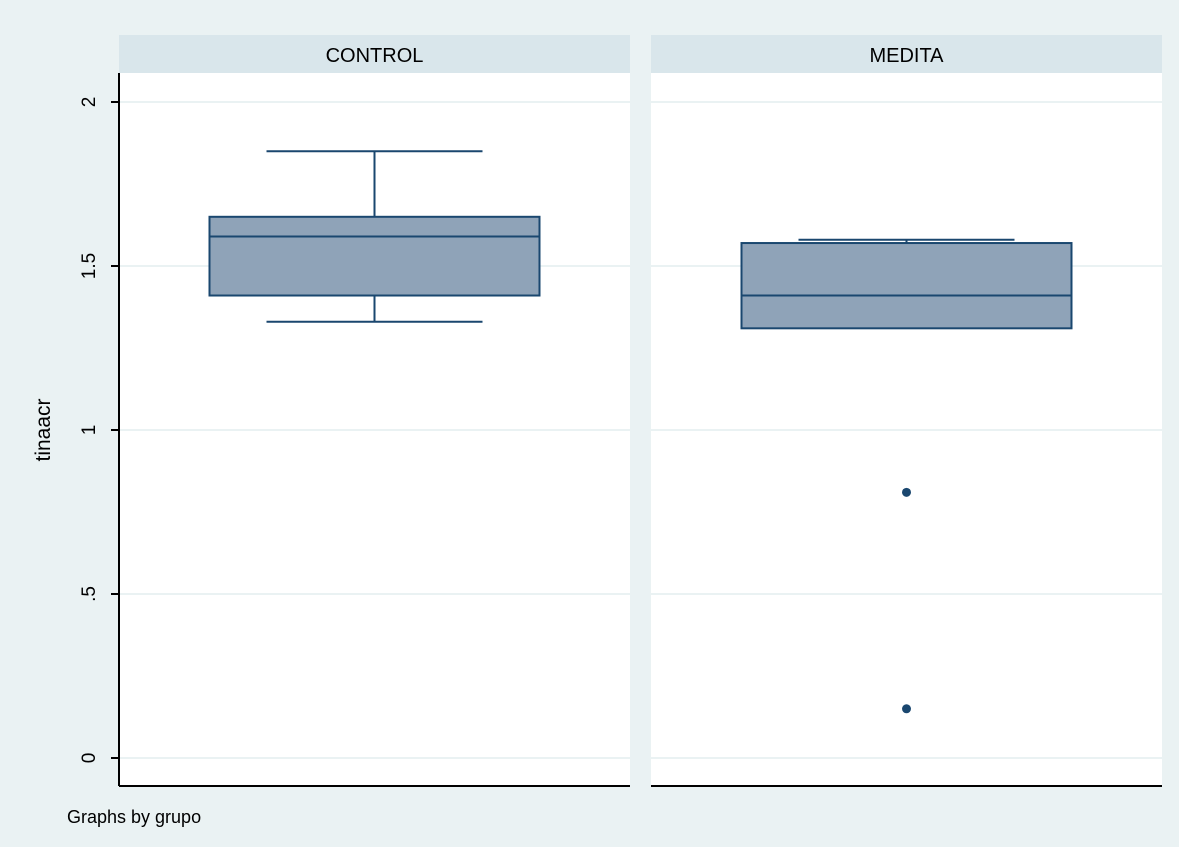  What do you see at coordinates (43, 429) in the screenshot?
I see `y-axis-label: tinaacr` at bounding box center [43, 429].